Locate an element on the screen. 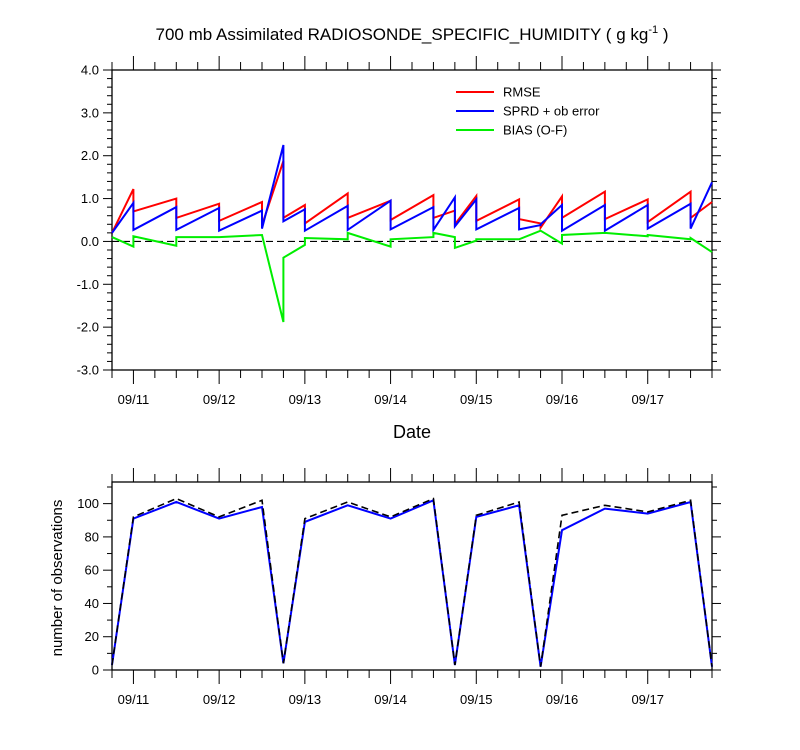 The width and height of the screenshot is (800, 750). bottom-ytick-label: 80 is located at coordinates (92, 536).